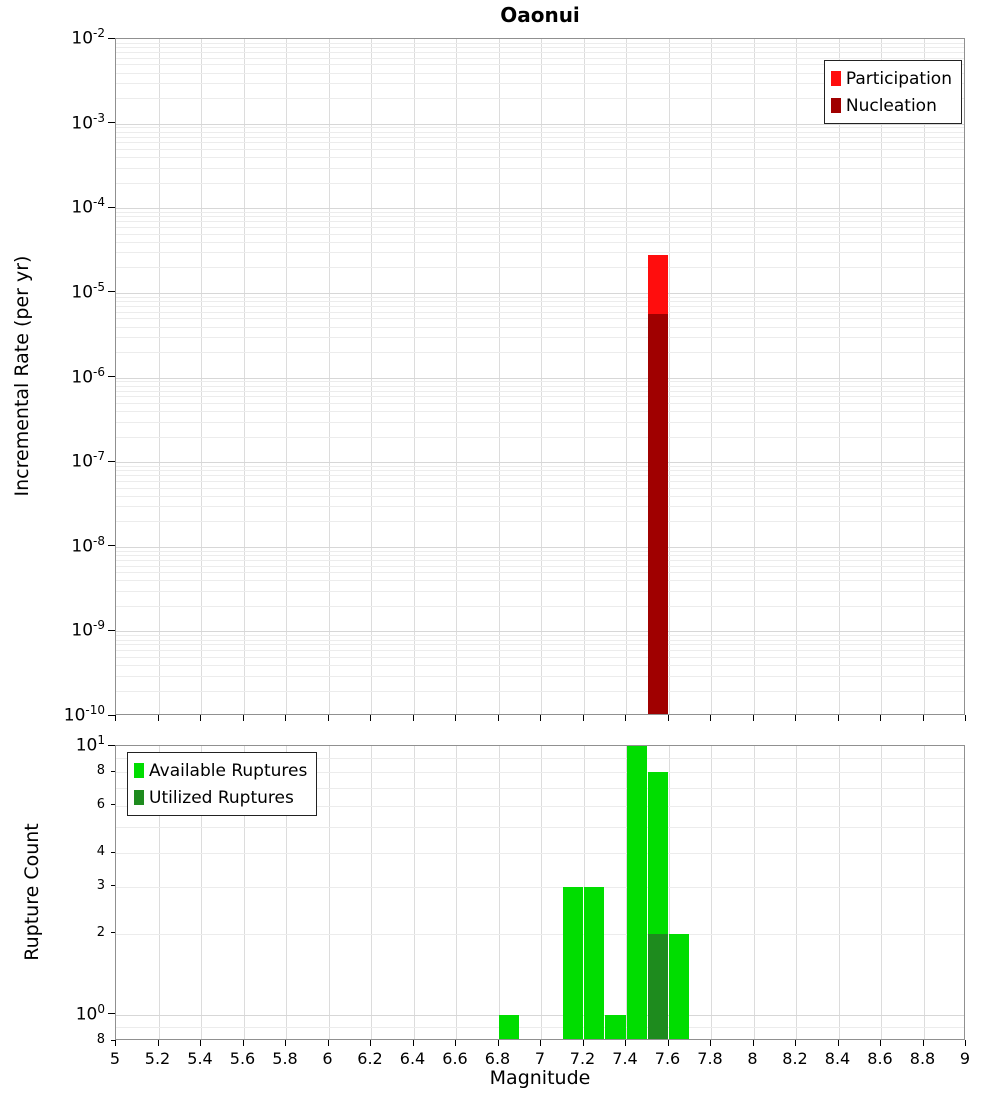 The image size is (1000, 1100). I want to click on y-axis-tick-label: 10⁻⁶, so click(88, 376).